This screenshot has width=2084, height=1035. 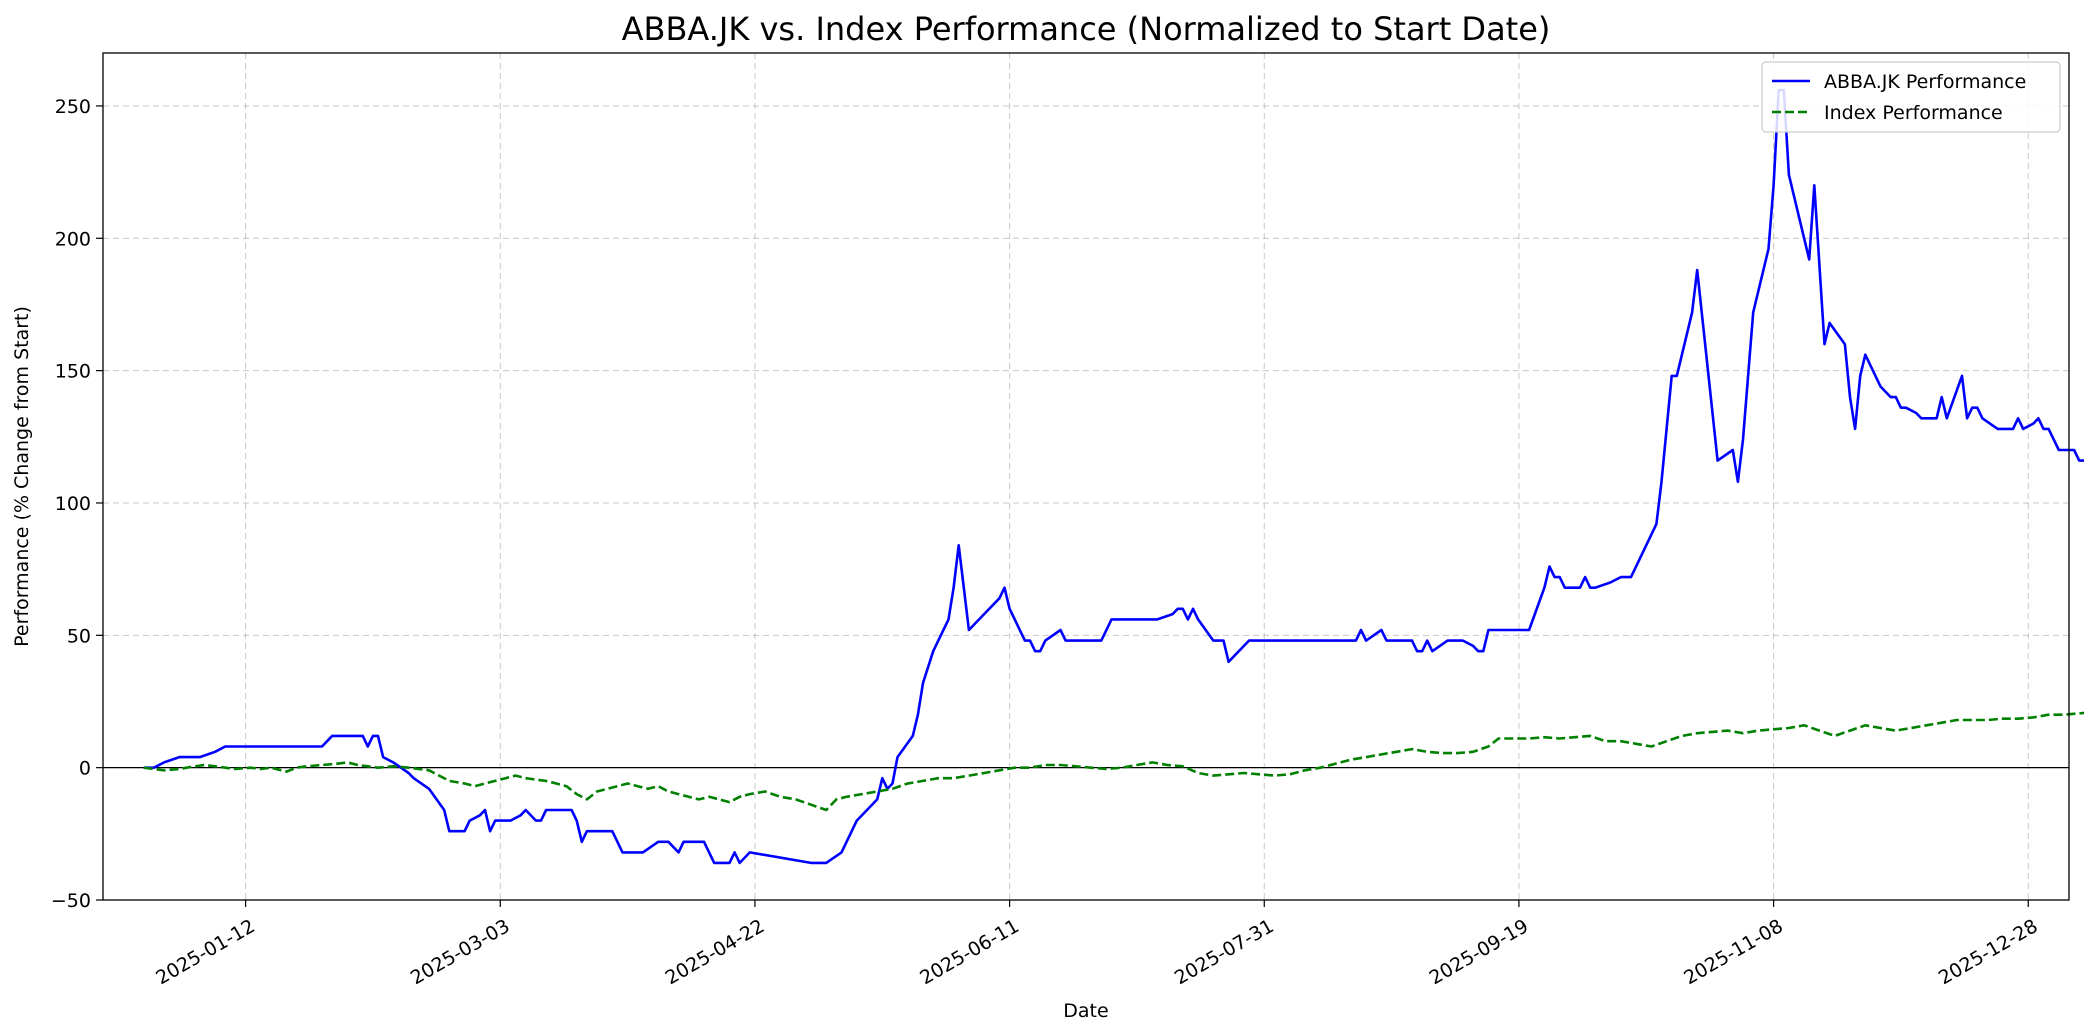 I want to click on x-tick-label: 2025-07-31, so click(x=1224, y=952).